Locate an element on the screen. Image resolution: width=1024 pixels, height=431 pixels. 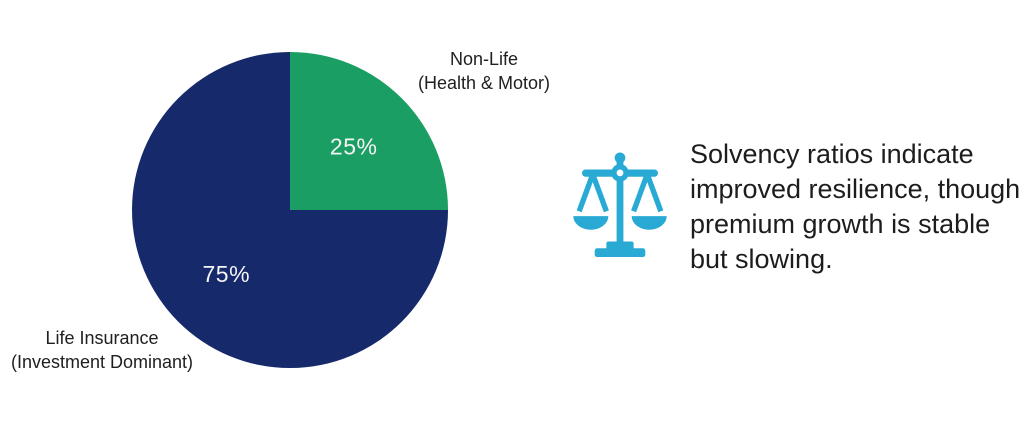
insight-text-line-4: but slowing. is located at coordinates (761, 259).